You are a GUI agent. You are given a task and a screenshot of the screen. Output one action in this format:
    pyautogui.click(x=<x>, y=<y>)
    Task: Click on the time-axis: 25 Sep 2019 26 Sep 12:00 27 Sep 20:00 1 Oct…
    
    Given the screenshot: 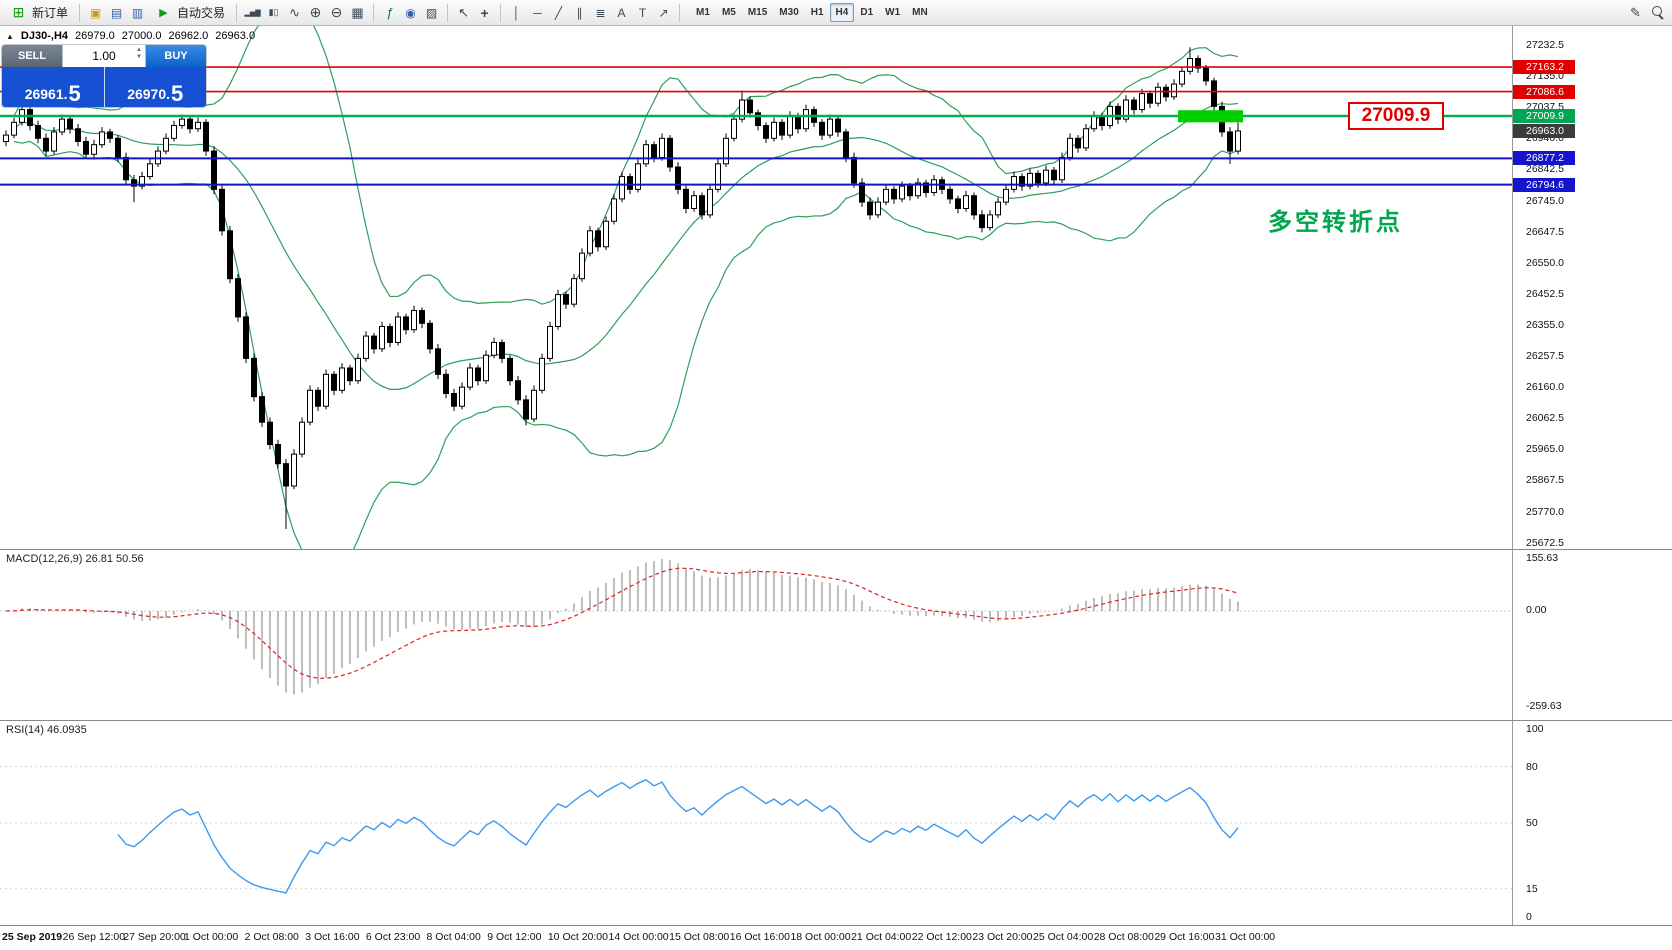 What is the action you would take?
    pyautogui.click(x=836, y=938)
    